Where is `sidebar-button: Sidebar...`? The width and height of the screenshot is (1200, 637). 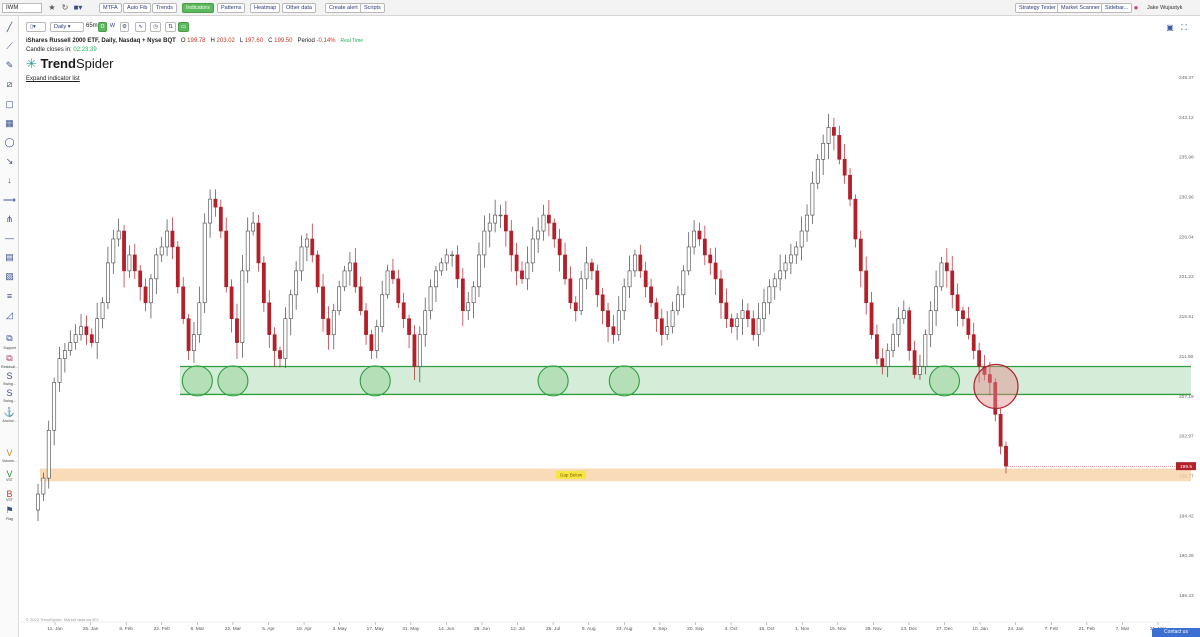 sidebar-button: Sidebar... is located at coordinates (1117, 8).